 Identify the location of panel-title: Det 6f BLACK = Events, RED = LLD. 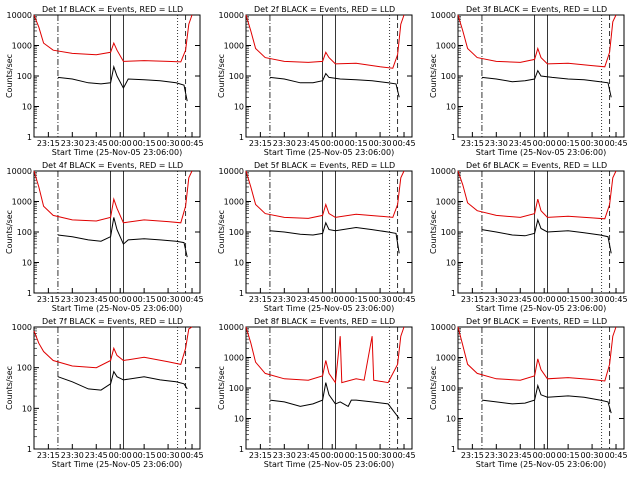
(536, 165).